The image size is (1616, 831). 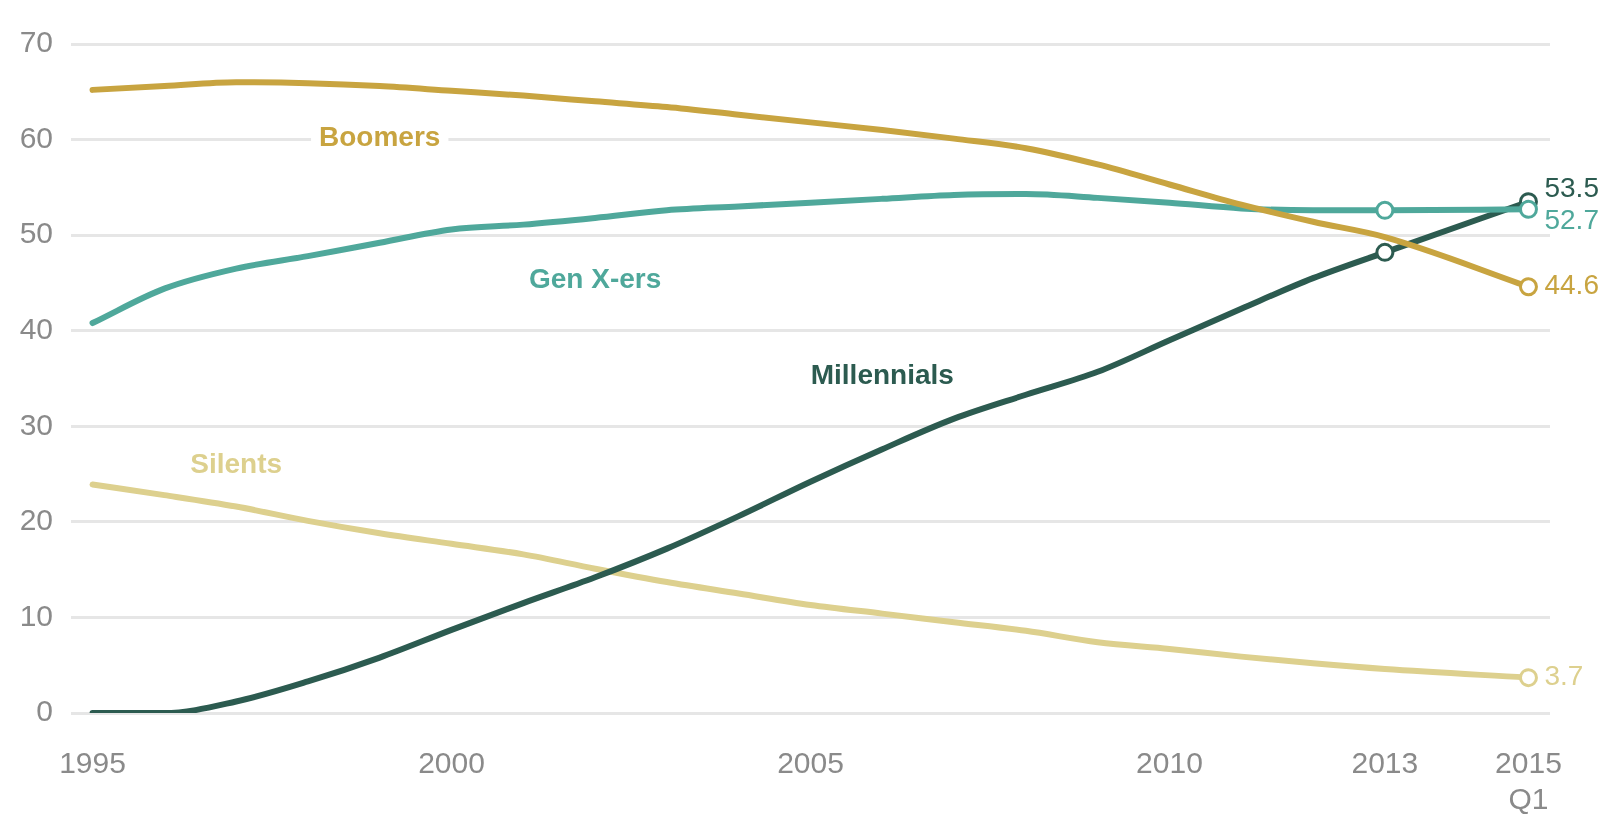 What do you see at coordinates (1385, 763) in the screenshot?
I see `x-tick-label: 2013` at bounding box center [1385, 763].